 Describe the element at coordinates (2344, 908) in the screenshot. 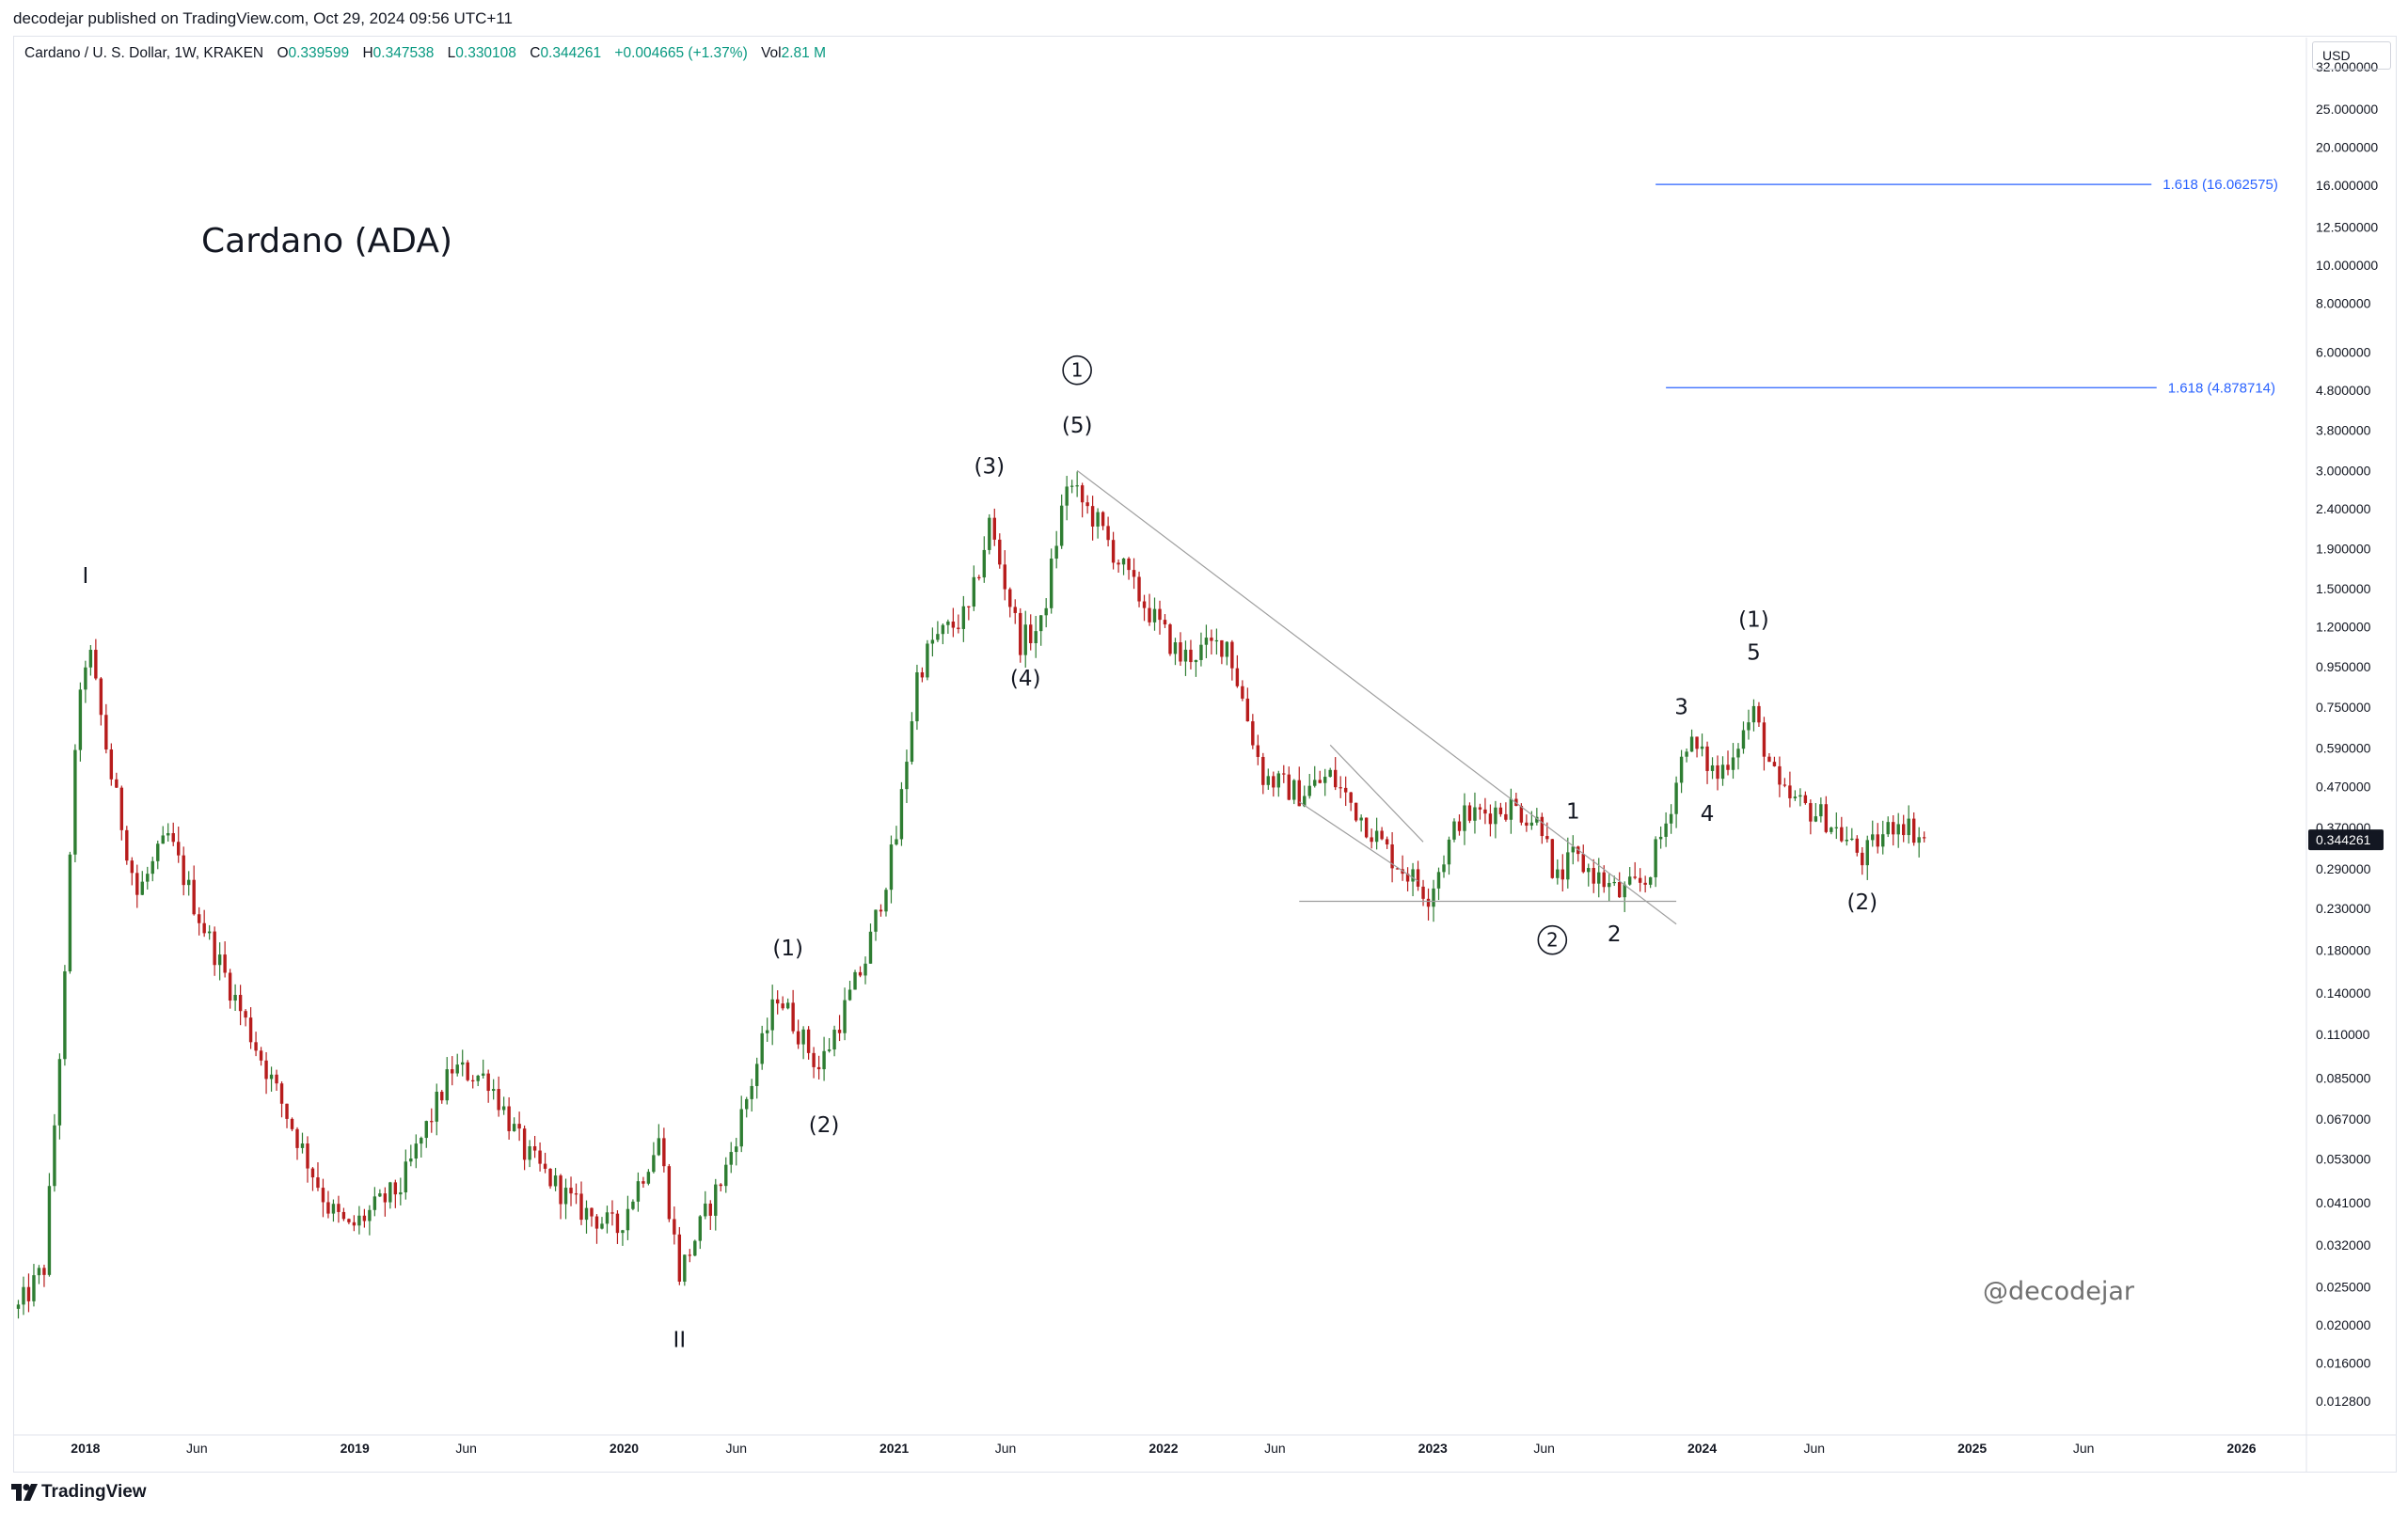

I see `price-tick-label: 0.230000` at that location.